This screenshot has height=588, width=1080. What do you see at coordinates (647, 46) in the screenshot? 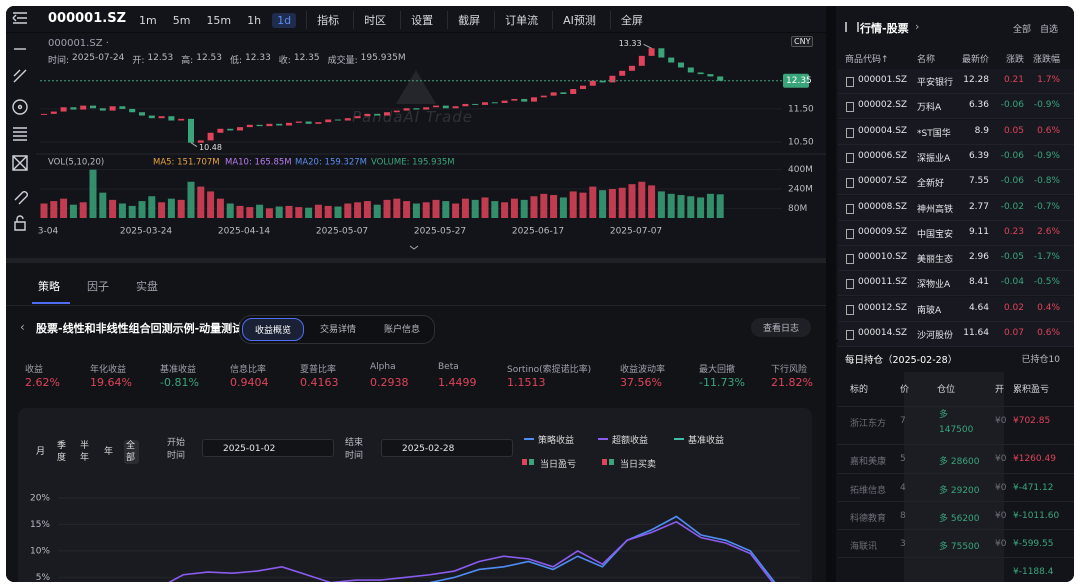
I see `annotation-leader` at bounding box center [647, 46].